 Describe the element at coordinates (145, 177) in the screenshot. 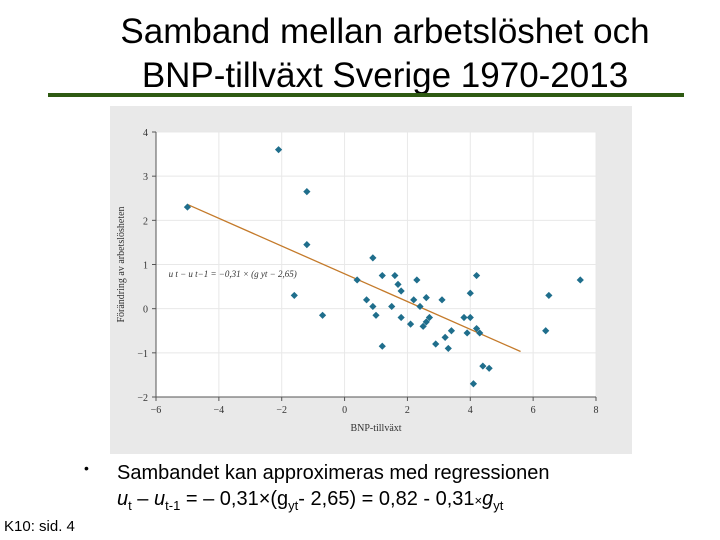

I see `y-tick-label: 3` at that location.